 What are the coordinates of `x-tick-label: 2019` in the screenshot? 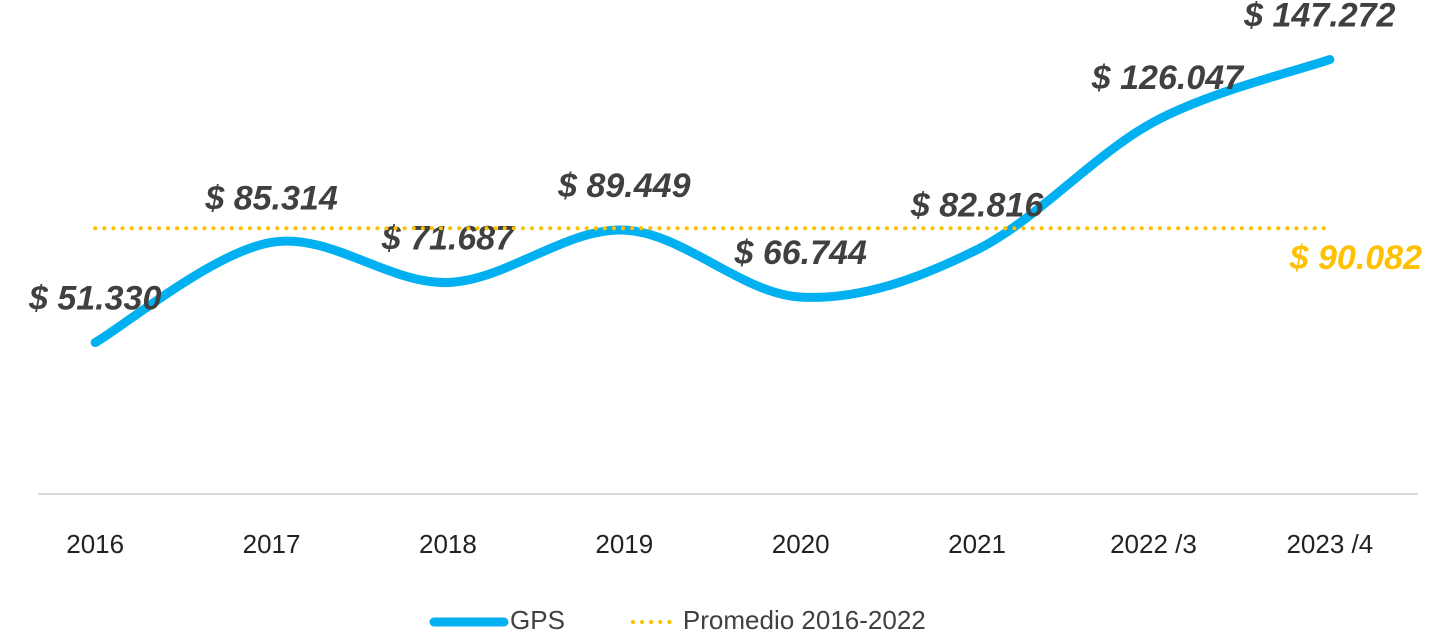 It's located at (624, 544).